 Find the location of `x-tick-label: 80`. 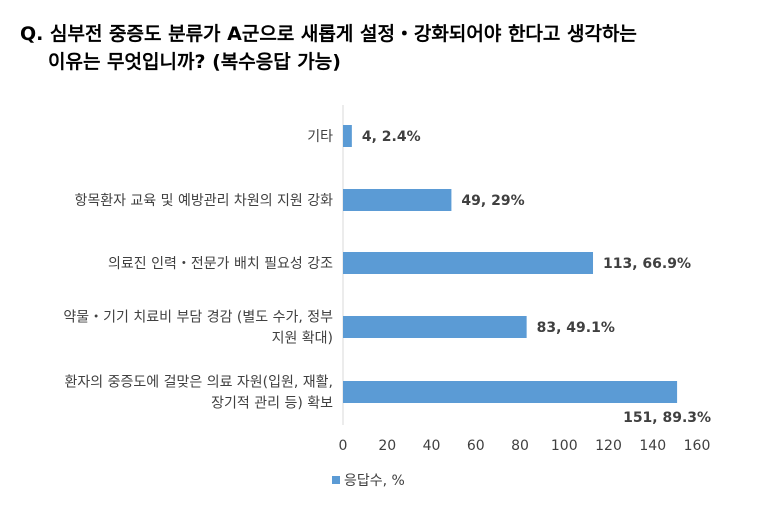

x-tick-label: 80 is located at coordinates (520, 446).